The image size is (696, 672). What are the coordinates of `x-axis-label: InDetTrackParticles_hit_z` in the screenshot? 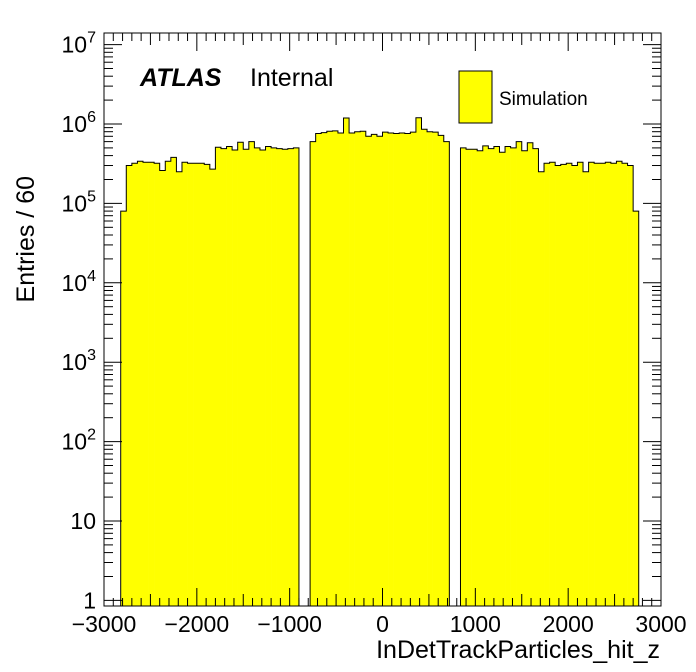 It's located at (518, 650).